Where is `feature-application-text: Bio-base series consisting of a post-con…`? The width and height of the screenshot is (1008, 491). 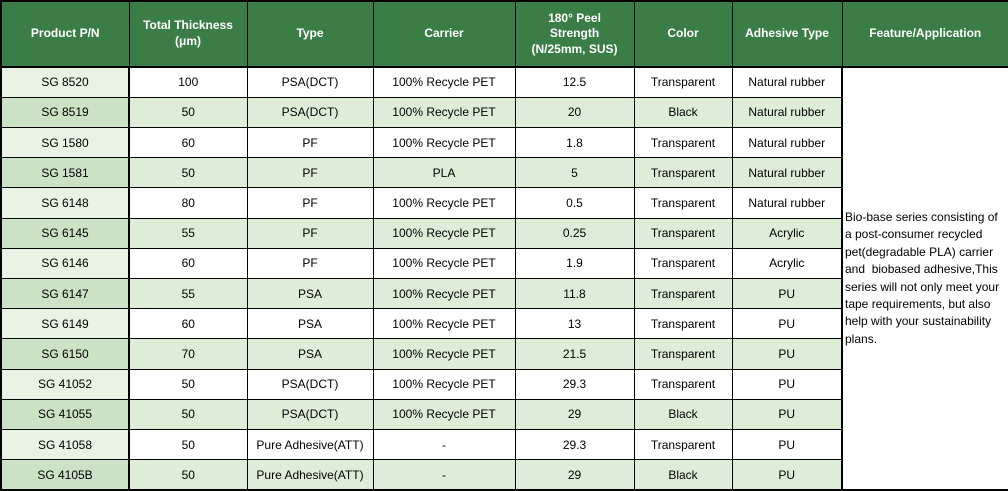
feature-application-text: Bio-base series consisting of a post-con… is located at coordinates (924, 277).